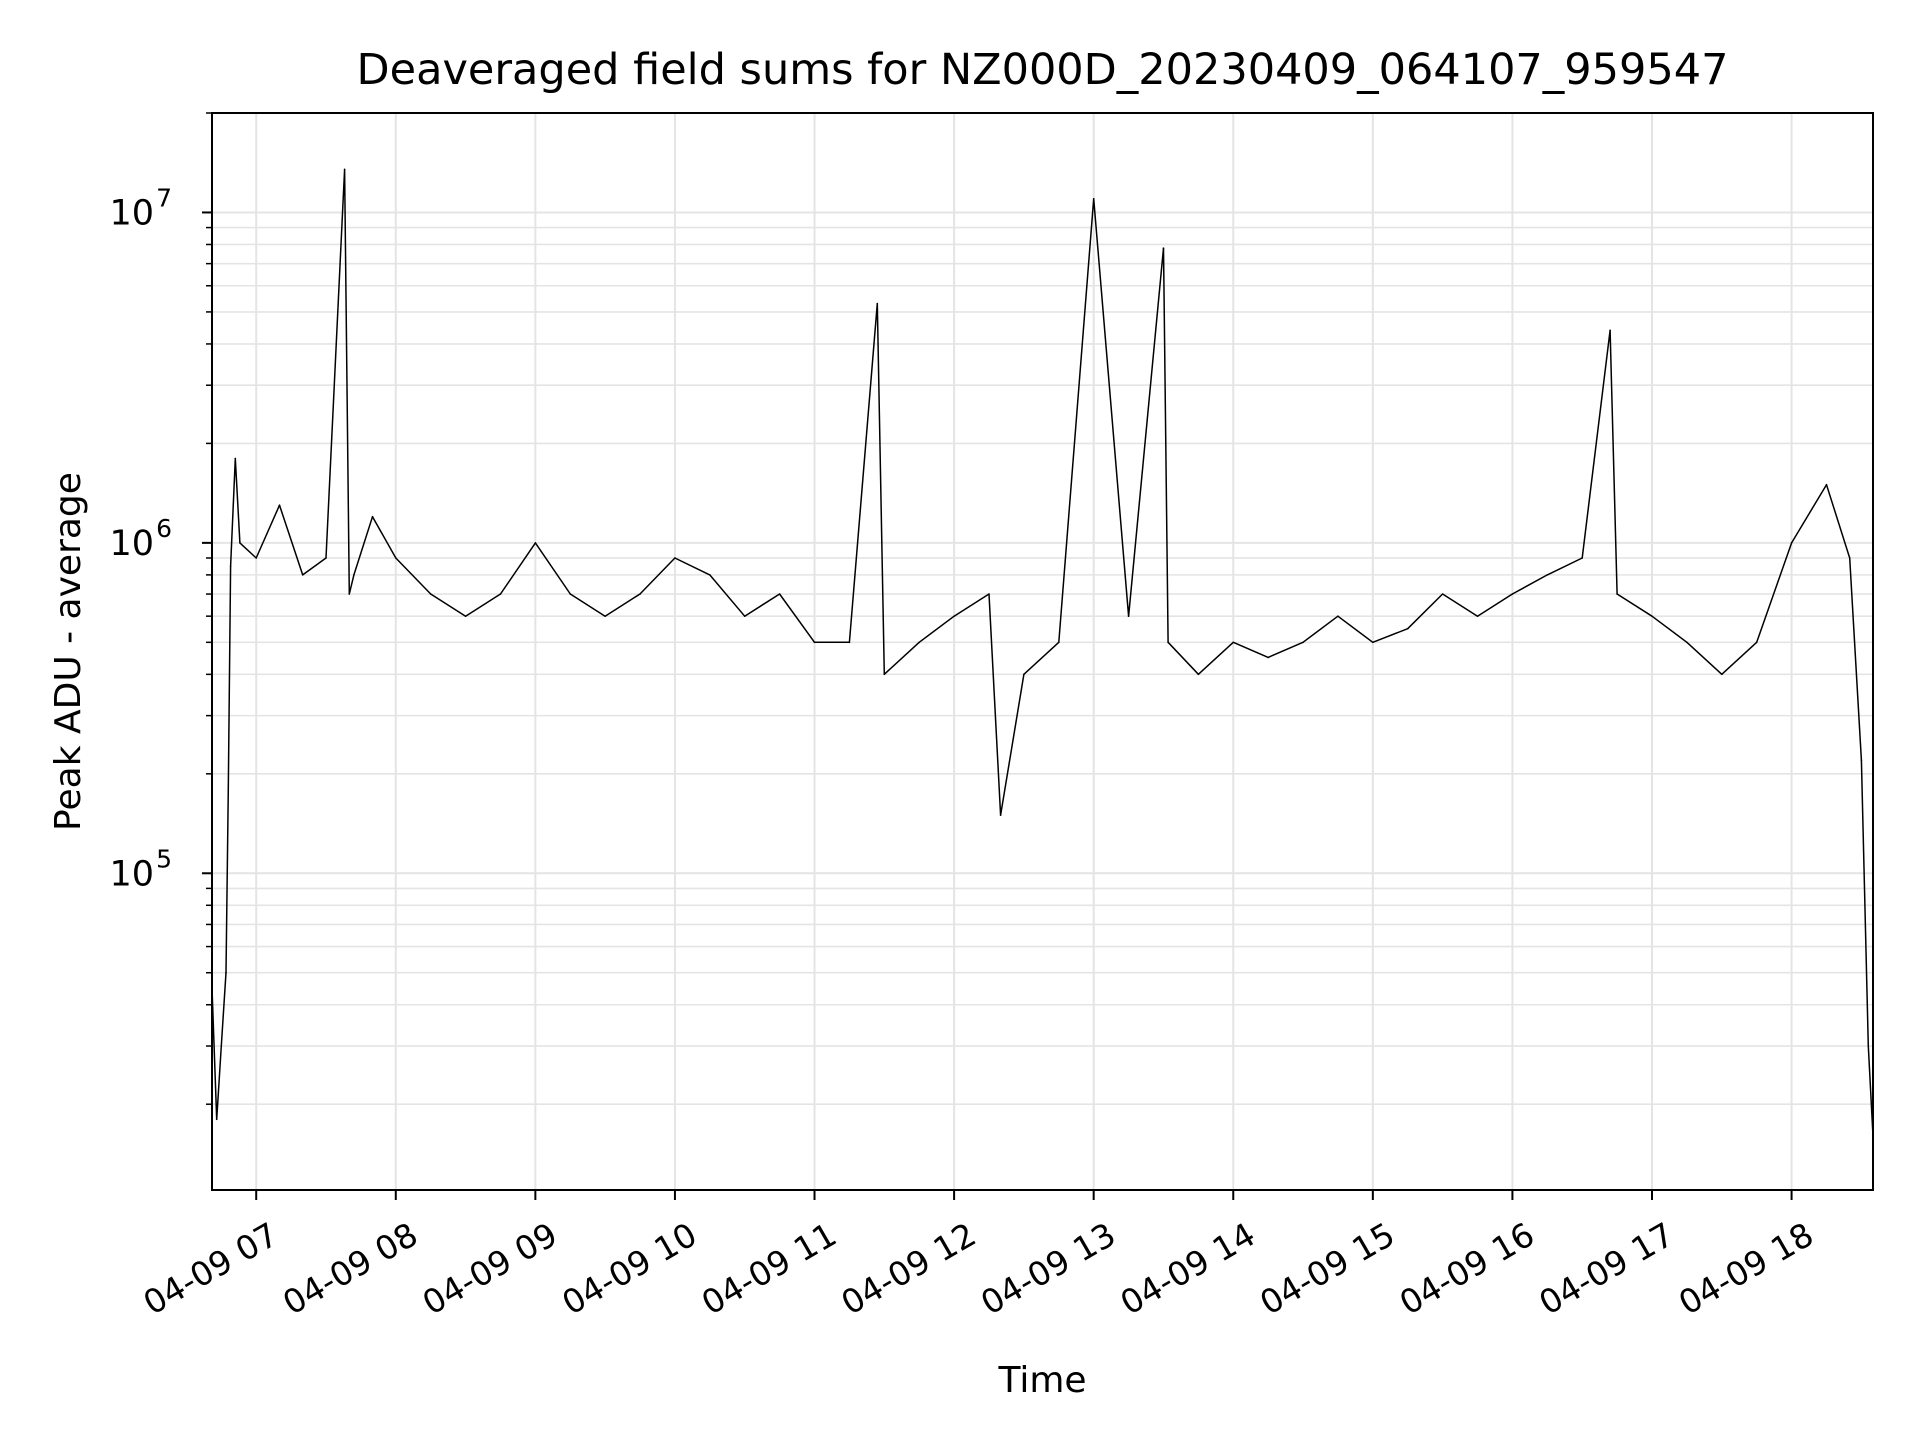 The width and height of the screenshot is (1920, 1445). Describe the element at coordinates (164, 528) in the screenshot. I see `y-tick-exponent: 6` at that location.